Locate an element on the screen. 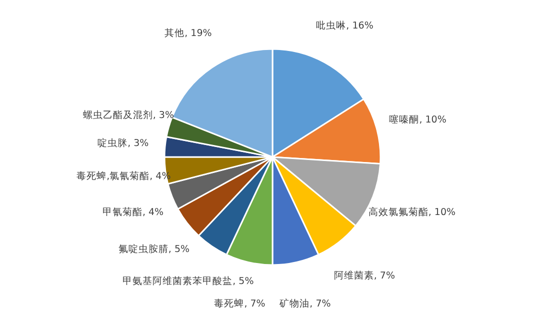  slice-label: 毒死蜱, 7% is located at coordinates (240, 303).